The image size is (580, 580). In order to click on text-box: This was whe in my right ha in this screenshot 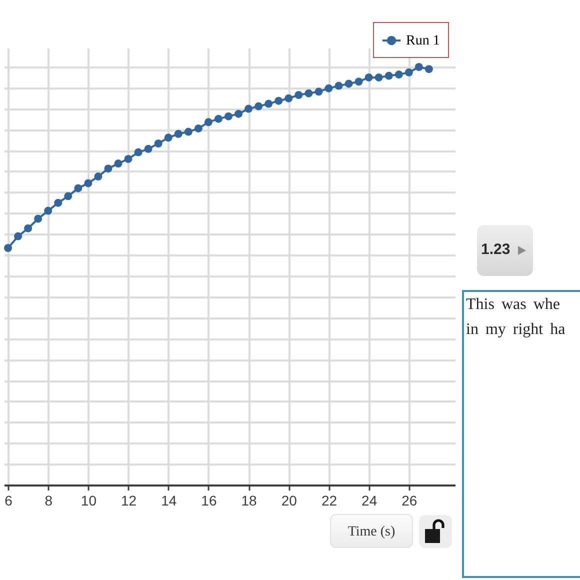, I will do `click(521, 434)`.